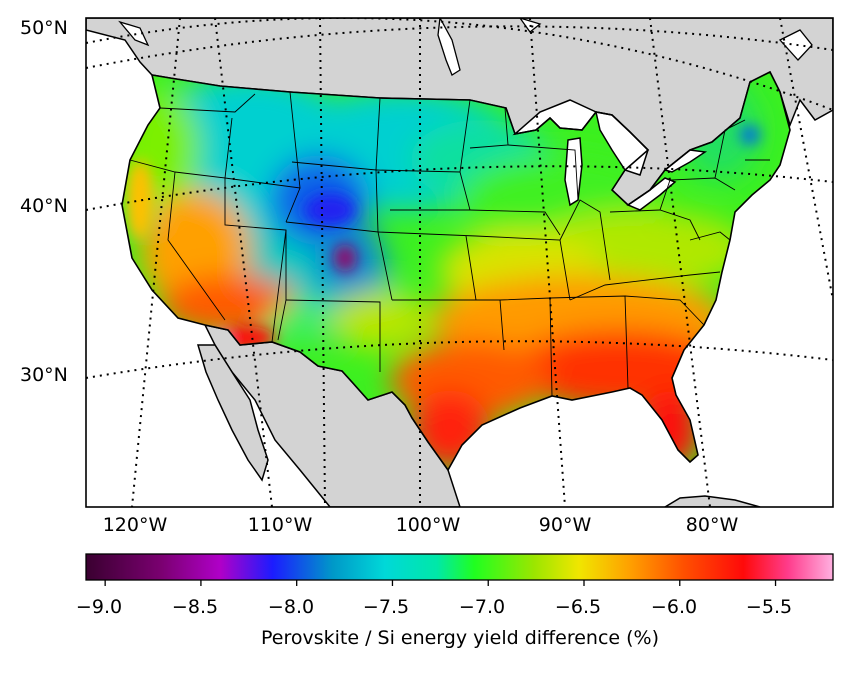 The height and width of the screenshot is (675, 850). I want to click on colorbar-tick-label: −6.5, so click(578, 607).